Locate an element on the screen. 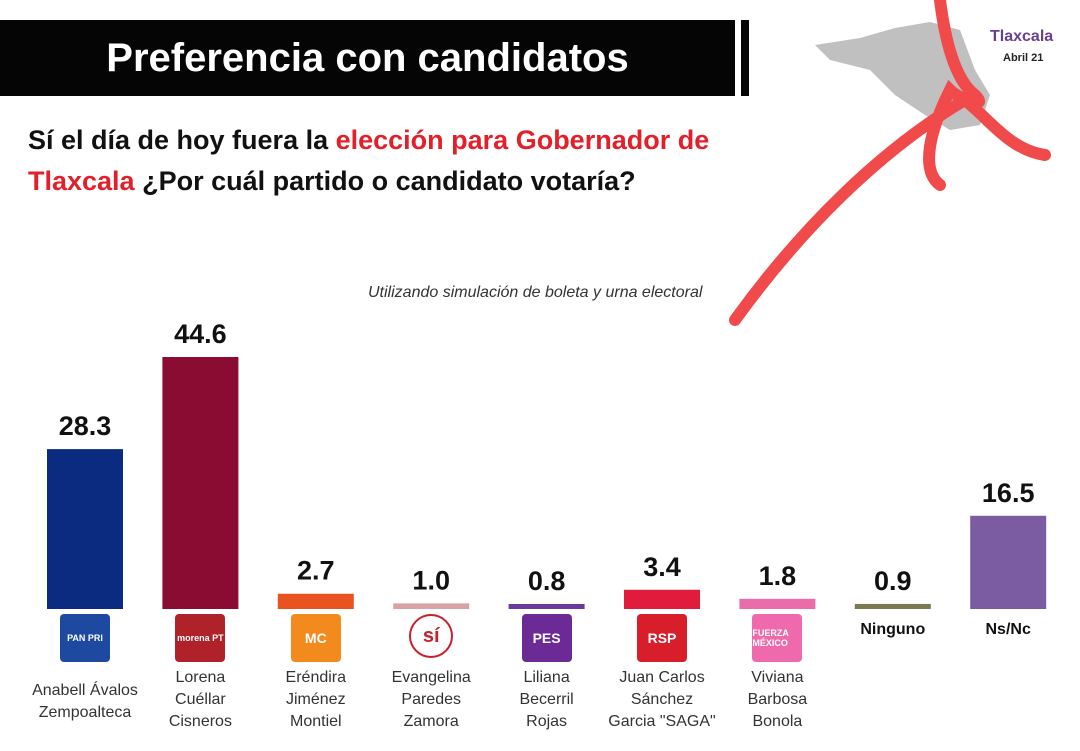  data-label: 0.8 is located at coordinates (547, 581).